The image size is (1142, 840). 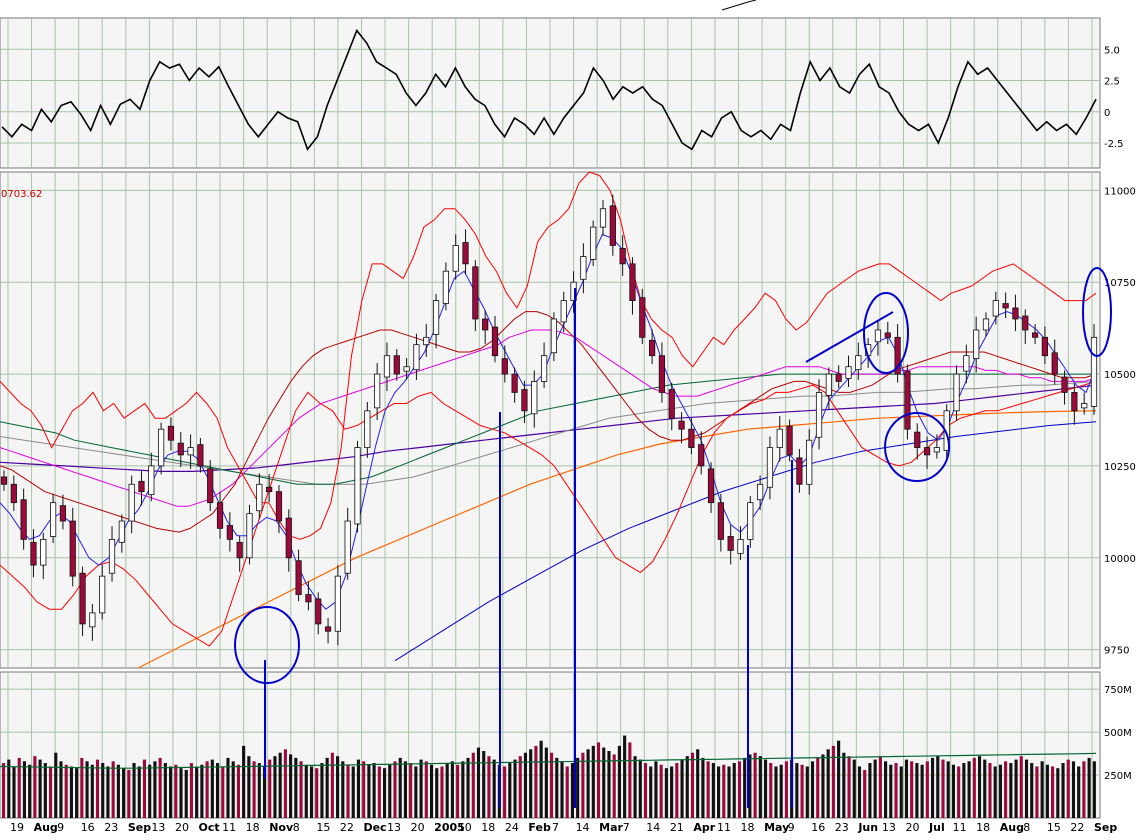 What do you see at coordinates (182, 827) in the screenshot?
I see `x-tick-label: 20` at bounding box center [182, 827].